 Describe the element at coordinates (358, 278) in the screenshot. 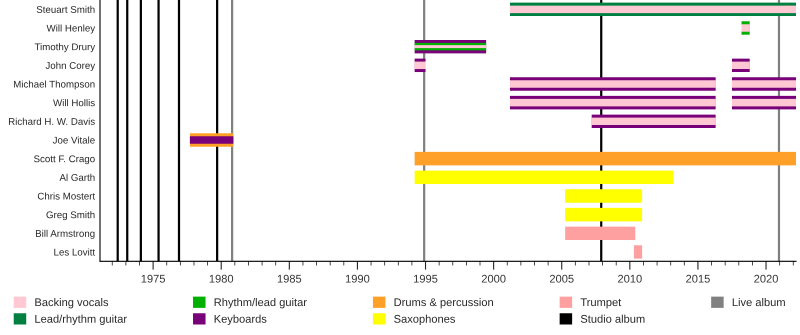

I see `x-tick-label: 1990` at that location.